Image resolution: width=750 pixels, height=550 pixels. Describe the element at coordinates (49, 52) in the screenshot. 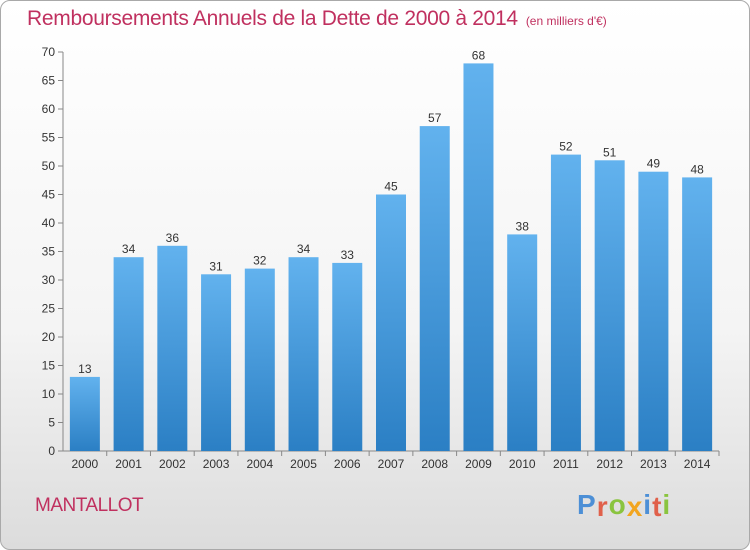

I see `y-tick-label: 70` at that location.